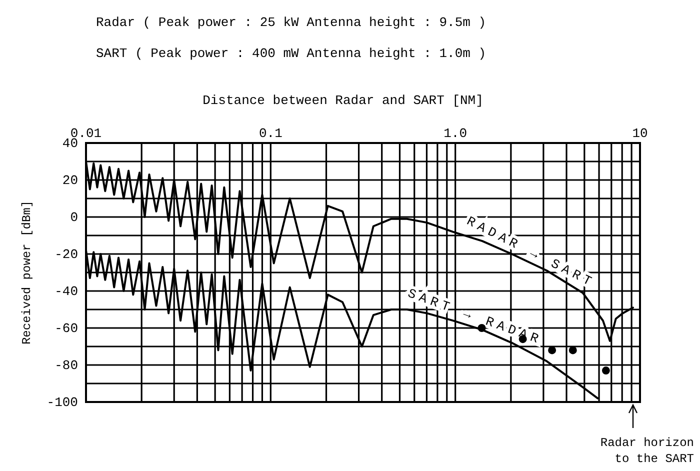 The width and height of the screenshot is (700, 471). Describe the element at coordinates (70, 180) in the screenshot. I see `y-tick-label: 20` at that location.